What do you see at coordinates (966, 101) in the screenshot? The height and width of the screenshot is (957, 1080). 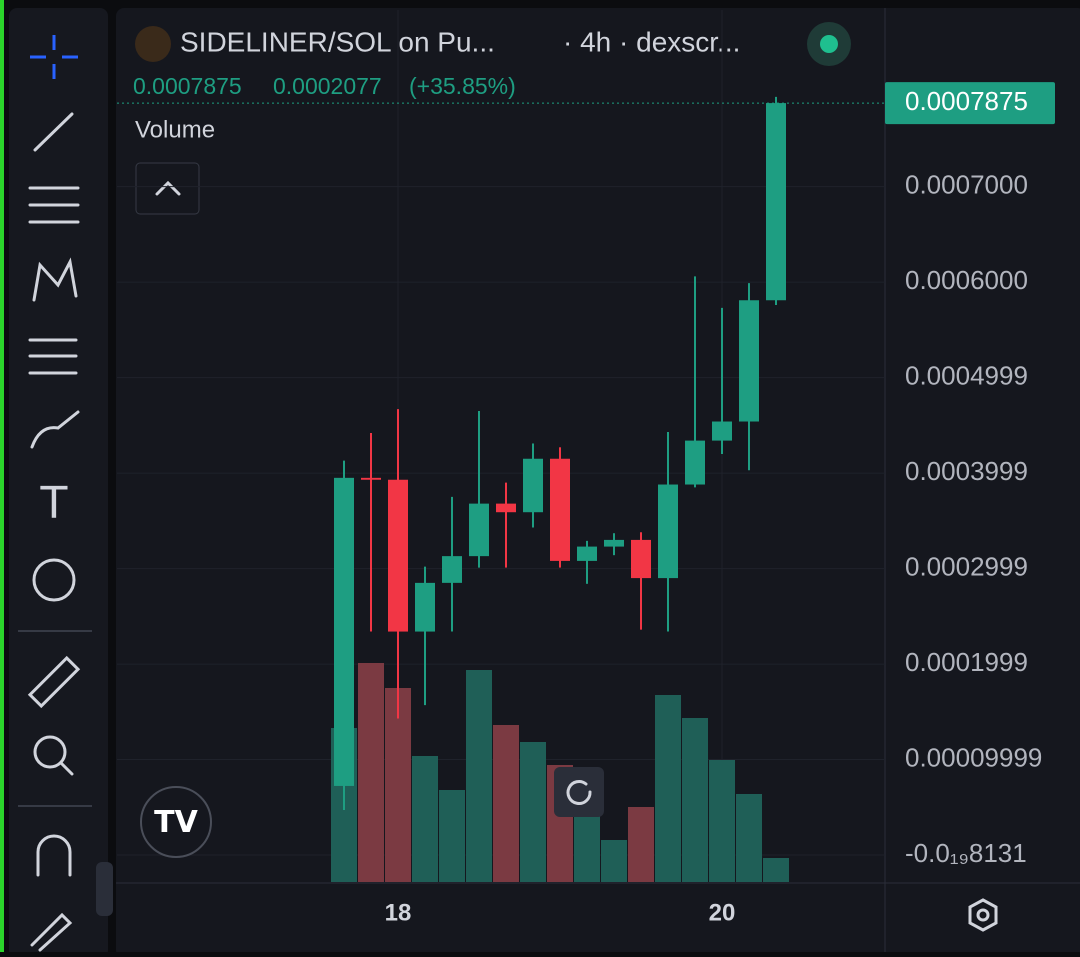 I see `price-tag-label: 0.0007875` at bounding box center [966, 101].